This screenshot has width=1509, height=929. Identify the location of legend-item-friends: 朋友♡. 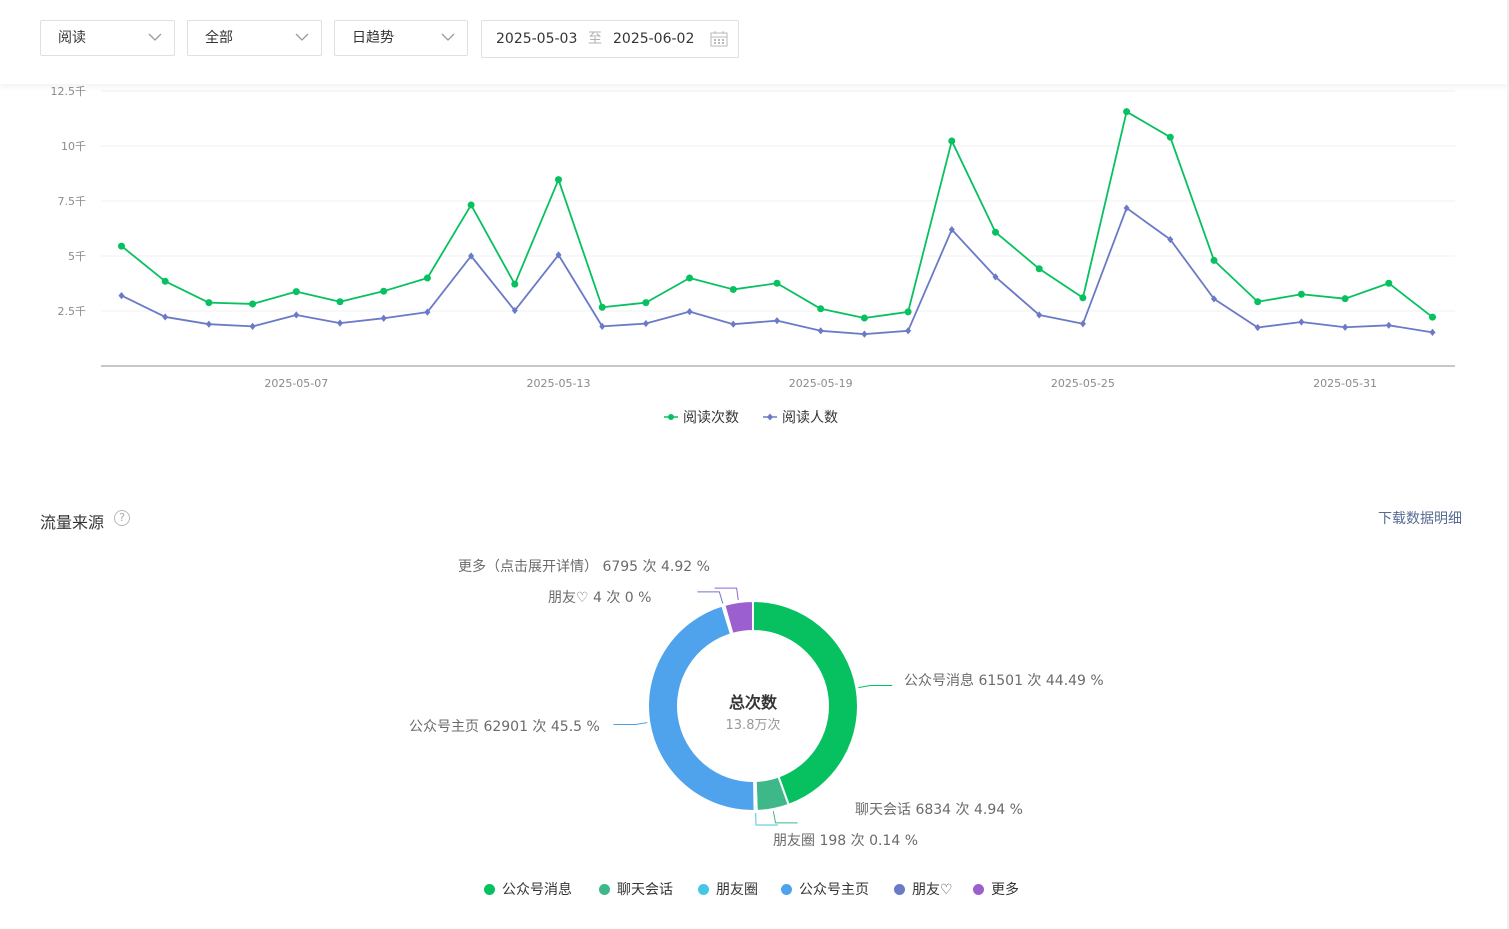
(923, 889).